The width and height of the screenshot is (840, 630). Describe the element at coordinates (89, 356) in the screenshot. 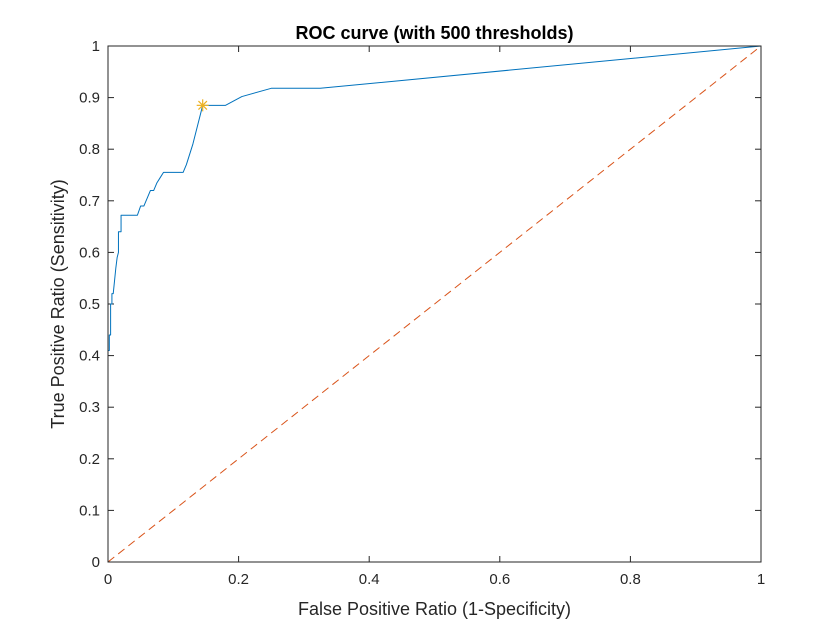

I see `y-tick-label: 0.4` at that location.